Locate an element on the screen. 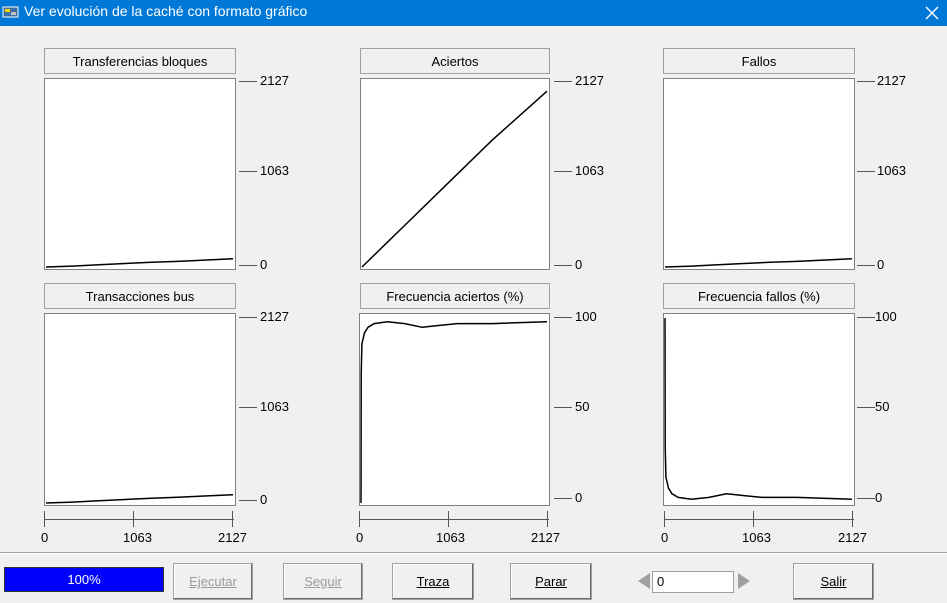 This screenshot has width=947, height=603. chart-transferencias is located at coordinates (140, 174).